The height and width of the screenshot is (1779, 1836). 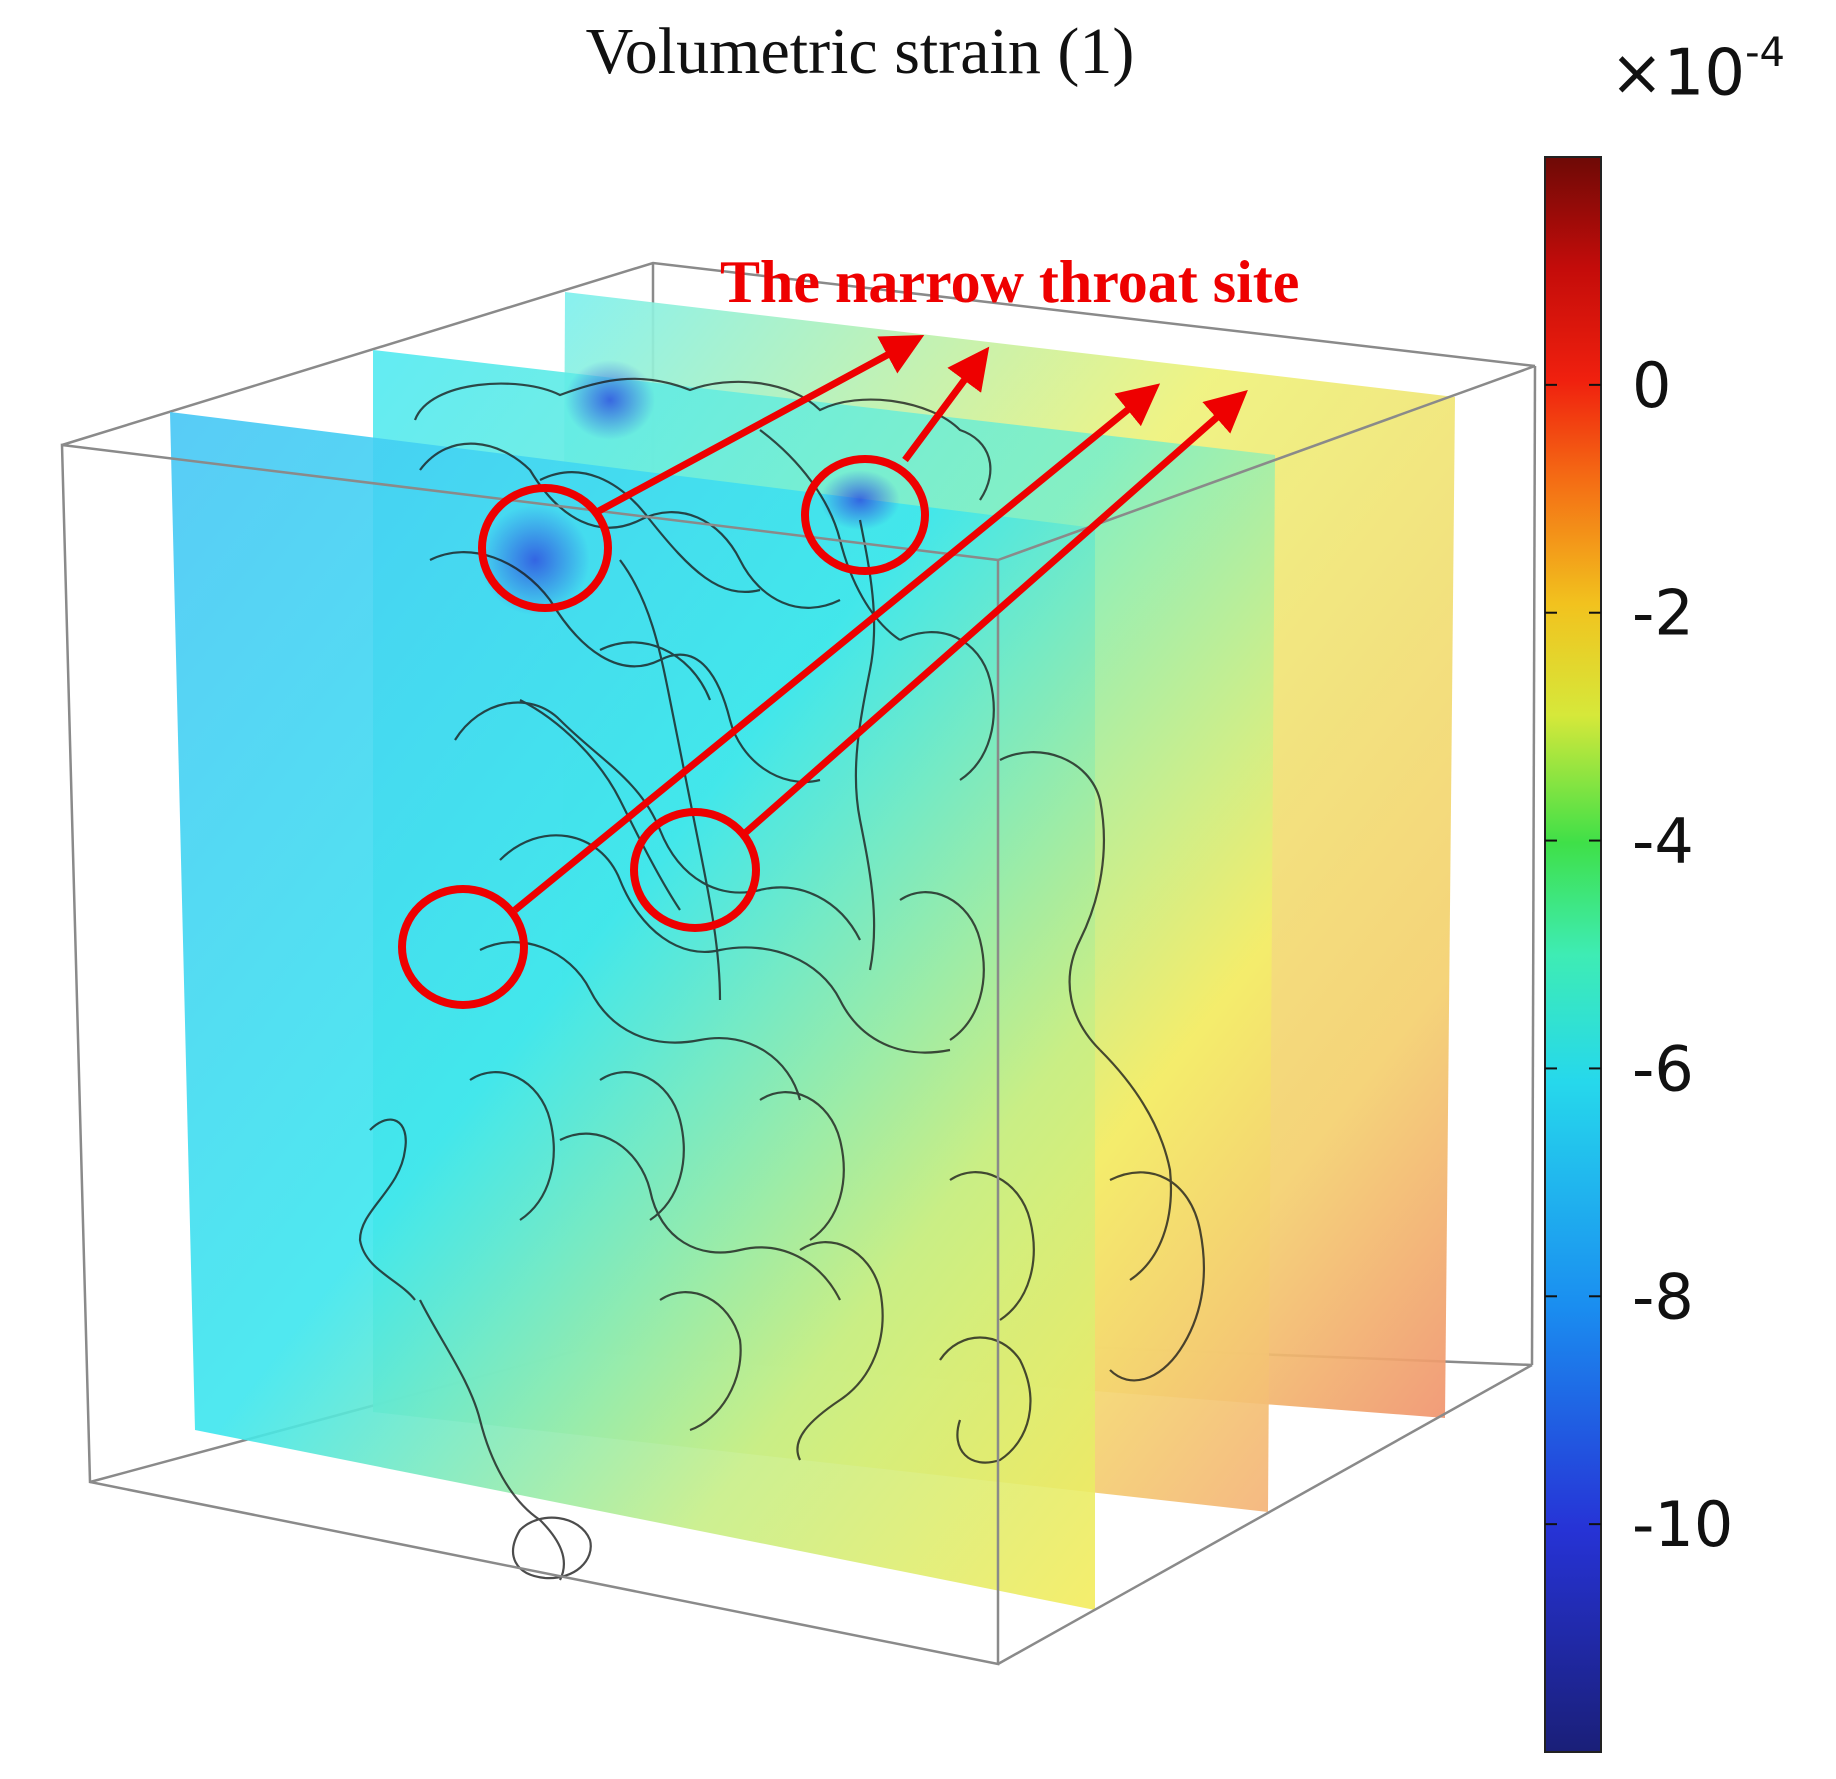 I want to click on colorbar-ticks: 0 -2 -4 -6 -8 -10, so click(x=1639, y=955).